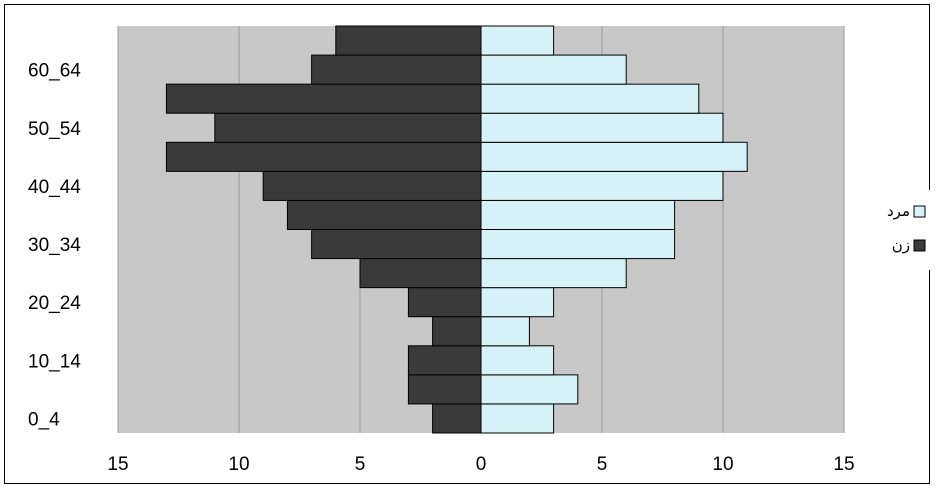 Image resolution: width=936 pixels, height=488 pixels. I want to click on y-axis-tick-labels: 0_4 10_14 20_24 30_34 40_44 50_54 60_64, so click(54, 246).